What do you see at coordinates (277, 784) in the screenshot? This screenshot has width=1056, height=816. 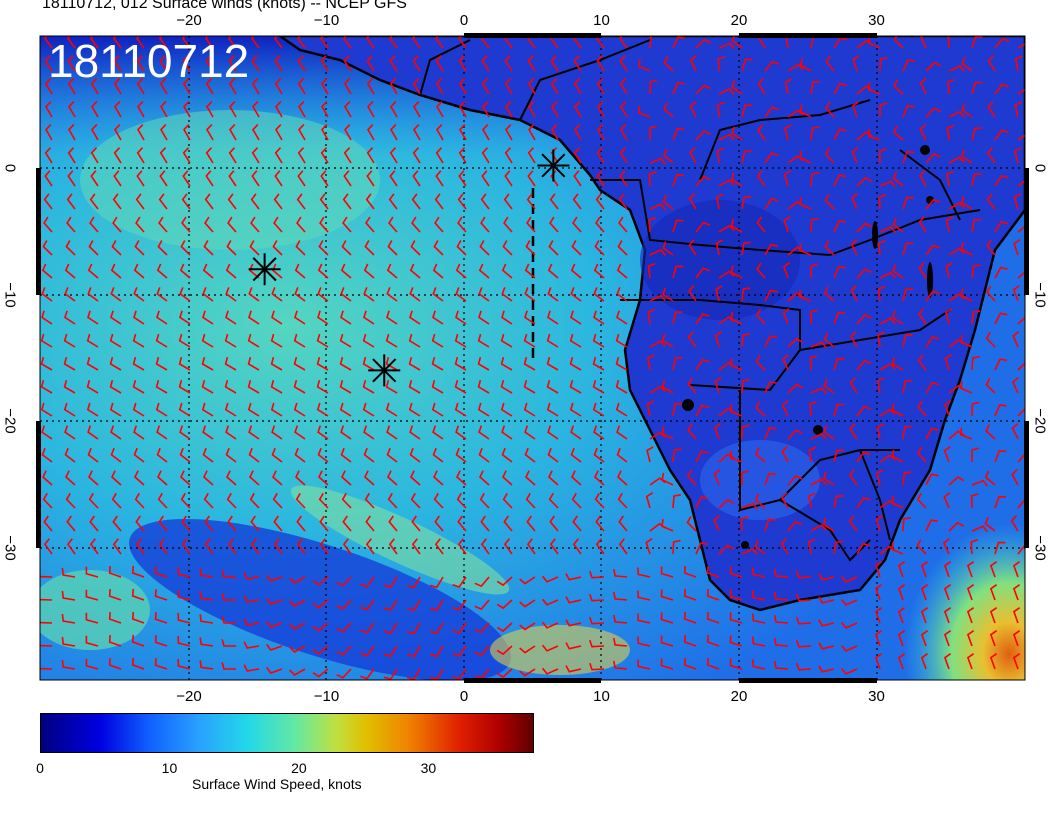 I see `colorbar-label: Surface Wind Speed, knots` at bounding box center [277, 784].